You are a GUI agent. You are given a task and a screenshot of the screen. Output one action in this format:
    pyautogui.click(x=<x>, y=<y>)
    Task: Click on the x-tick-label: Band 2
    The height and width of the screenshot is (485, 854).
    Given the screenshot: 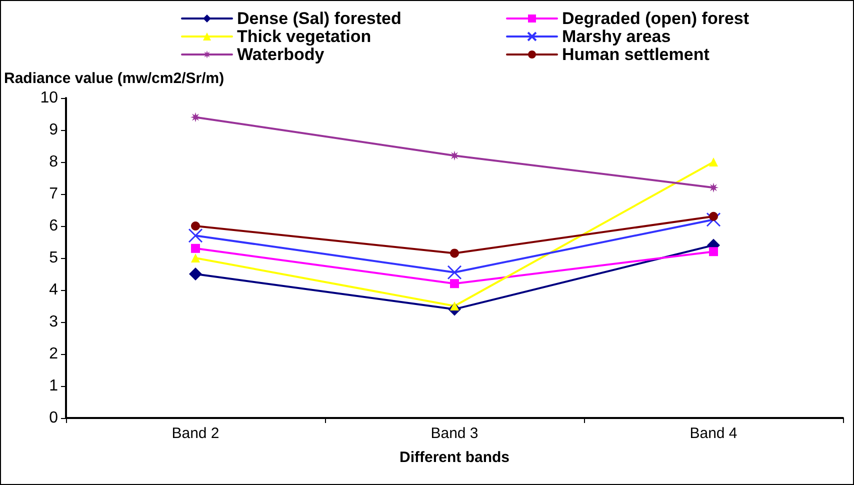 What is the action you would take?
    pyautogui.click(x=196, y=433)
    